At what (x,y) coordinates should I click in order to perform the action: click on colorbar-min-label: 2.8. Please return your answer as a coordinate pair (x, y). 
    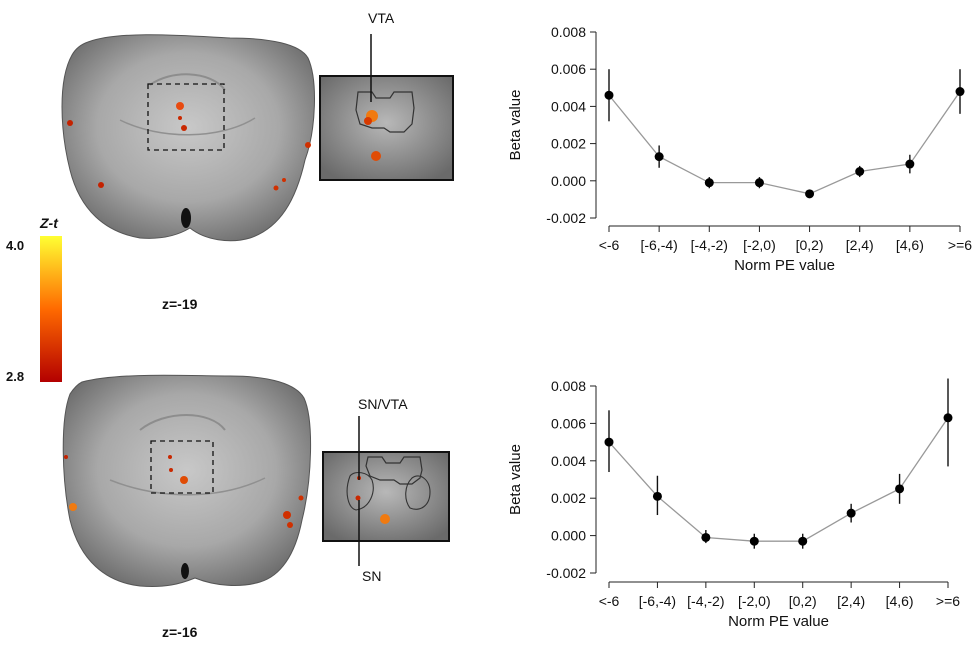
    Looking at the image, I should click on (15, 376).